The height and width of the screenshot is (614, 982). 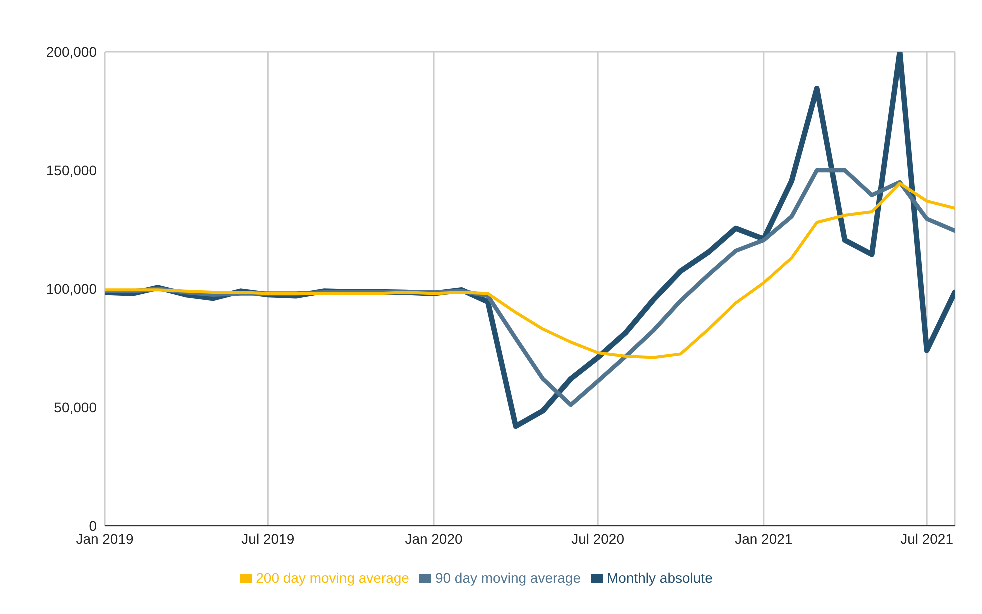 What do you see at coordinates (72, 288) in the screenshot?
I see `y-tick-label: 100,000` at bounding box center [72, 288].